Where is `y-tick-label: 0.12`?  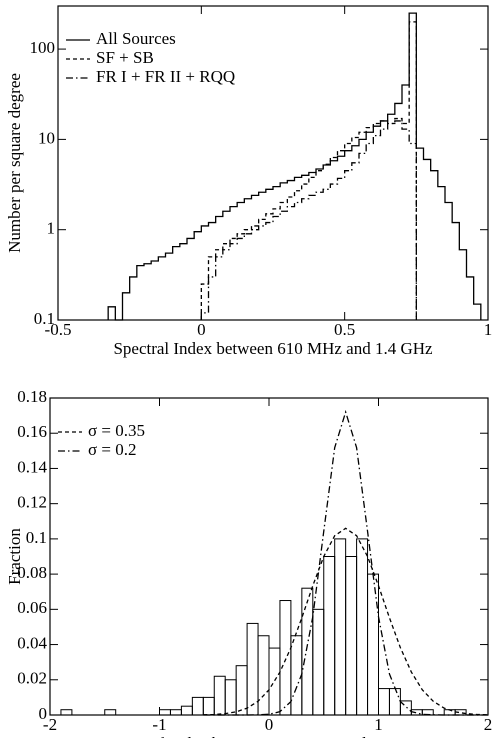
y-tick-label: 0.12 is located at coordinates (32, 502).